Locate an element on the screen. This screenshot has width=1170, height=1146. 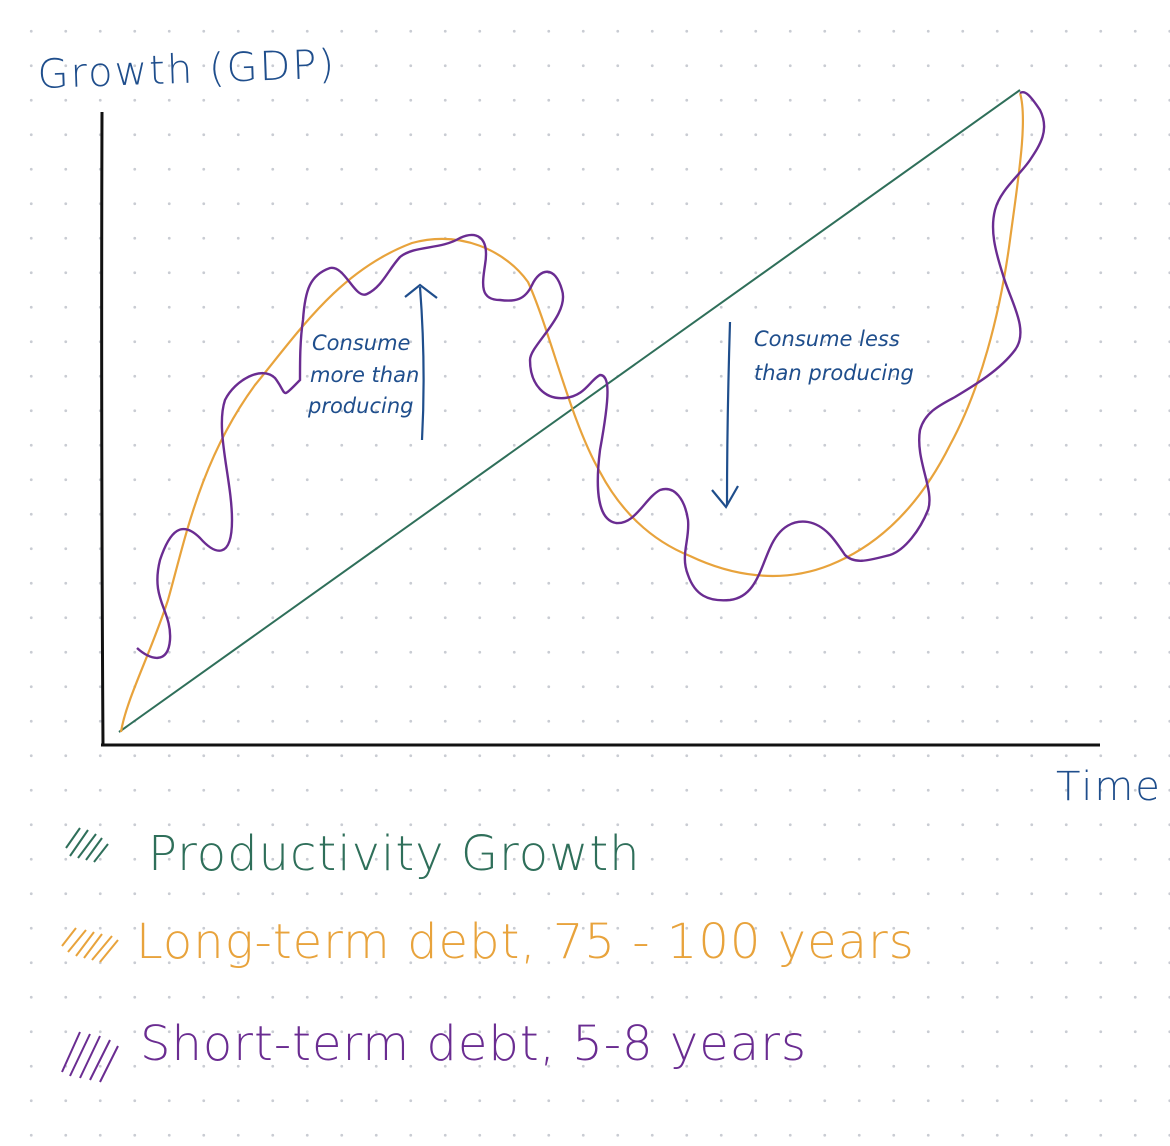
annotation-consume-more-line-3: producing is located at coordinates (360, 406).